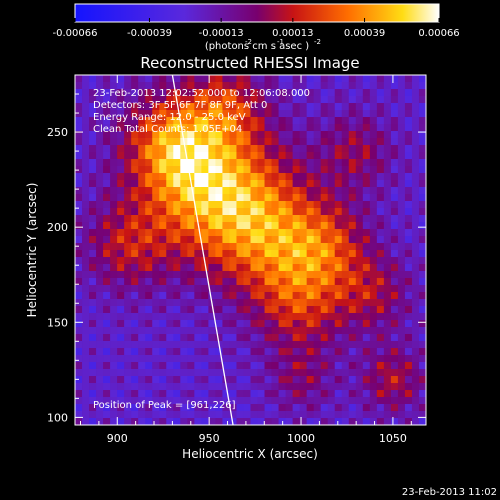  What do you see at coordinates (221, 33) in the screenshot?
I see `colorbar-tick-label: -0.00013` at bounding box center [221, 33].